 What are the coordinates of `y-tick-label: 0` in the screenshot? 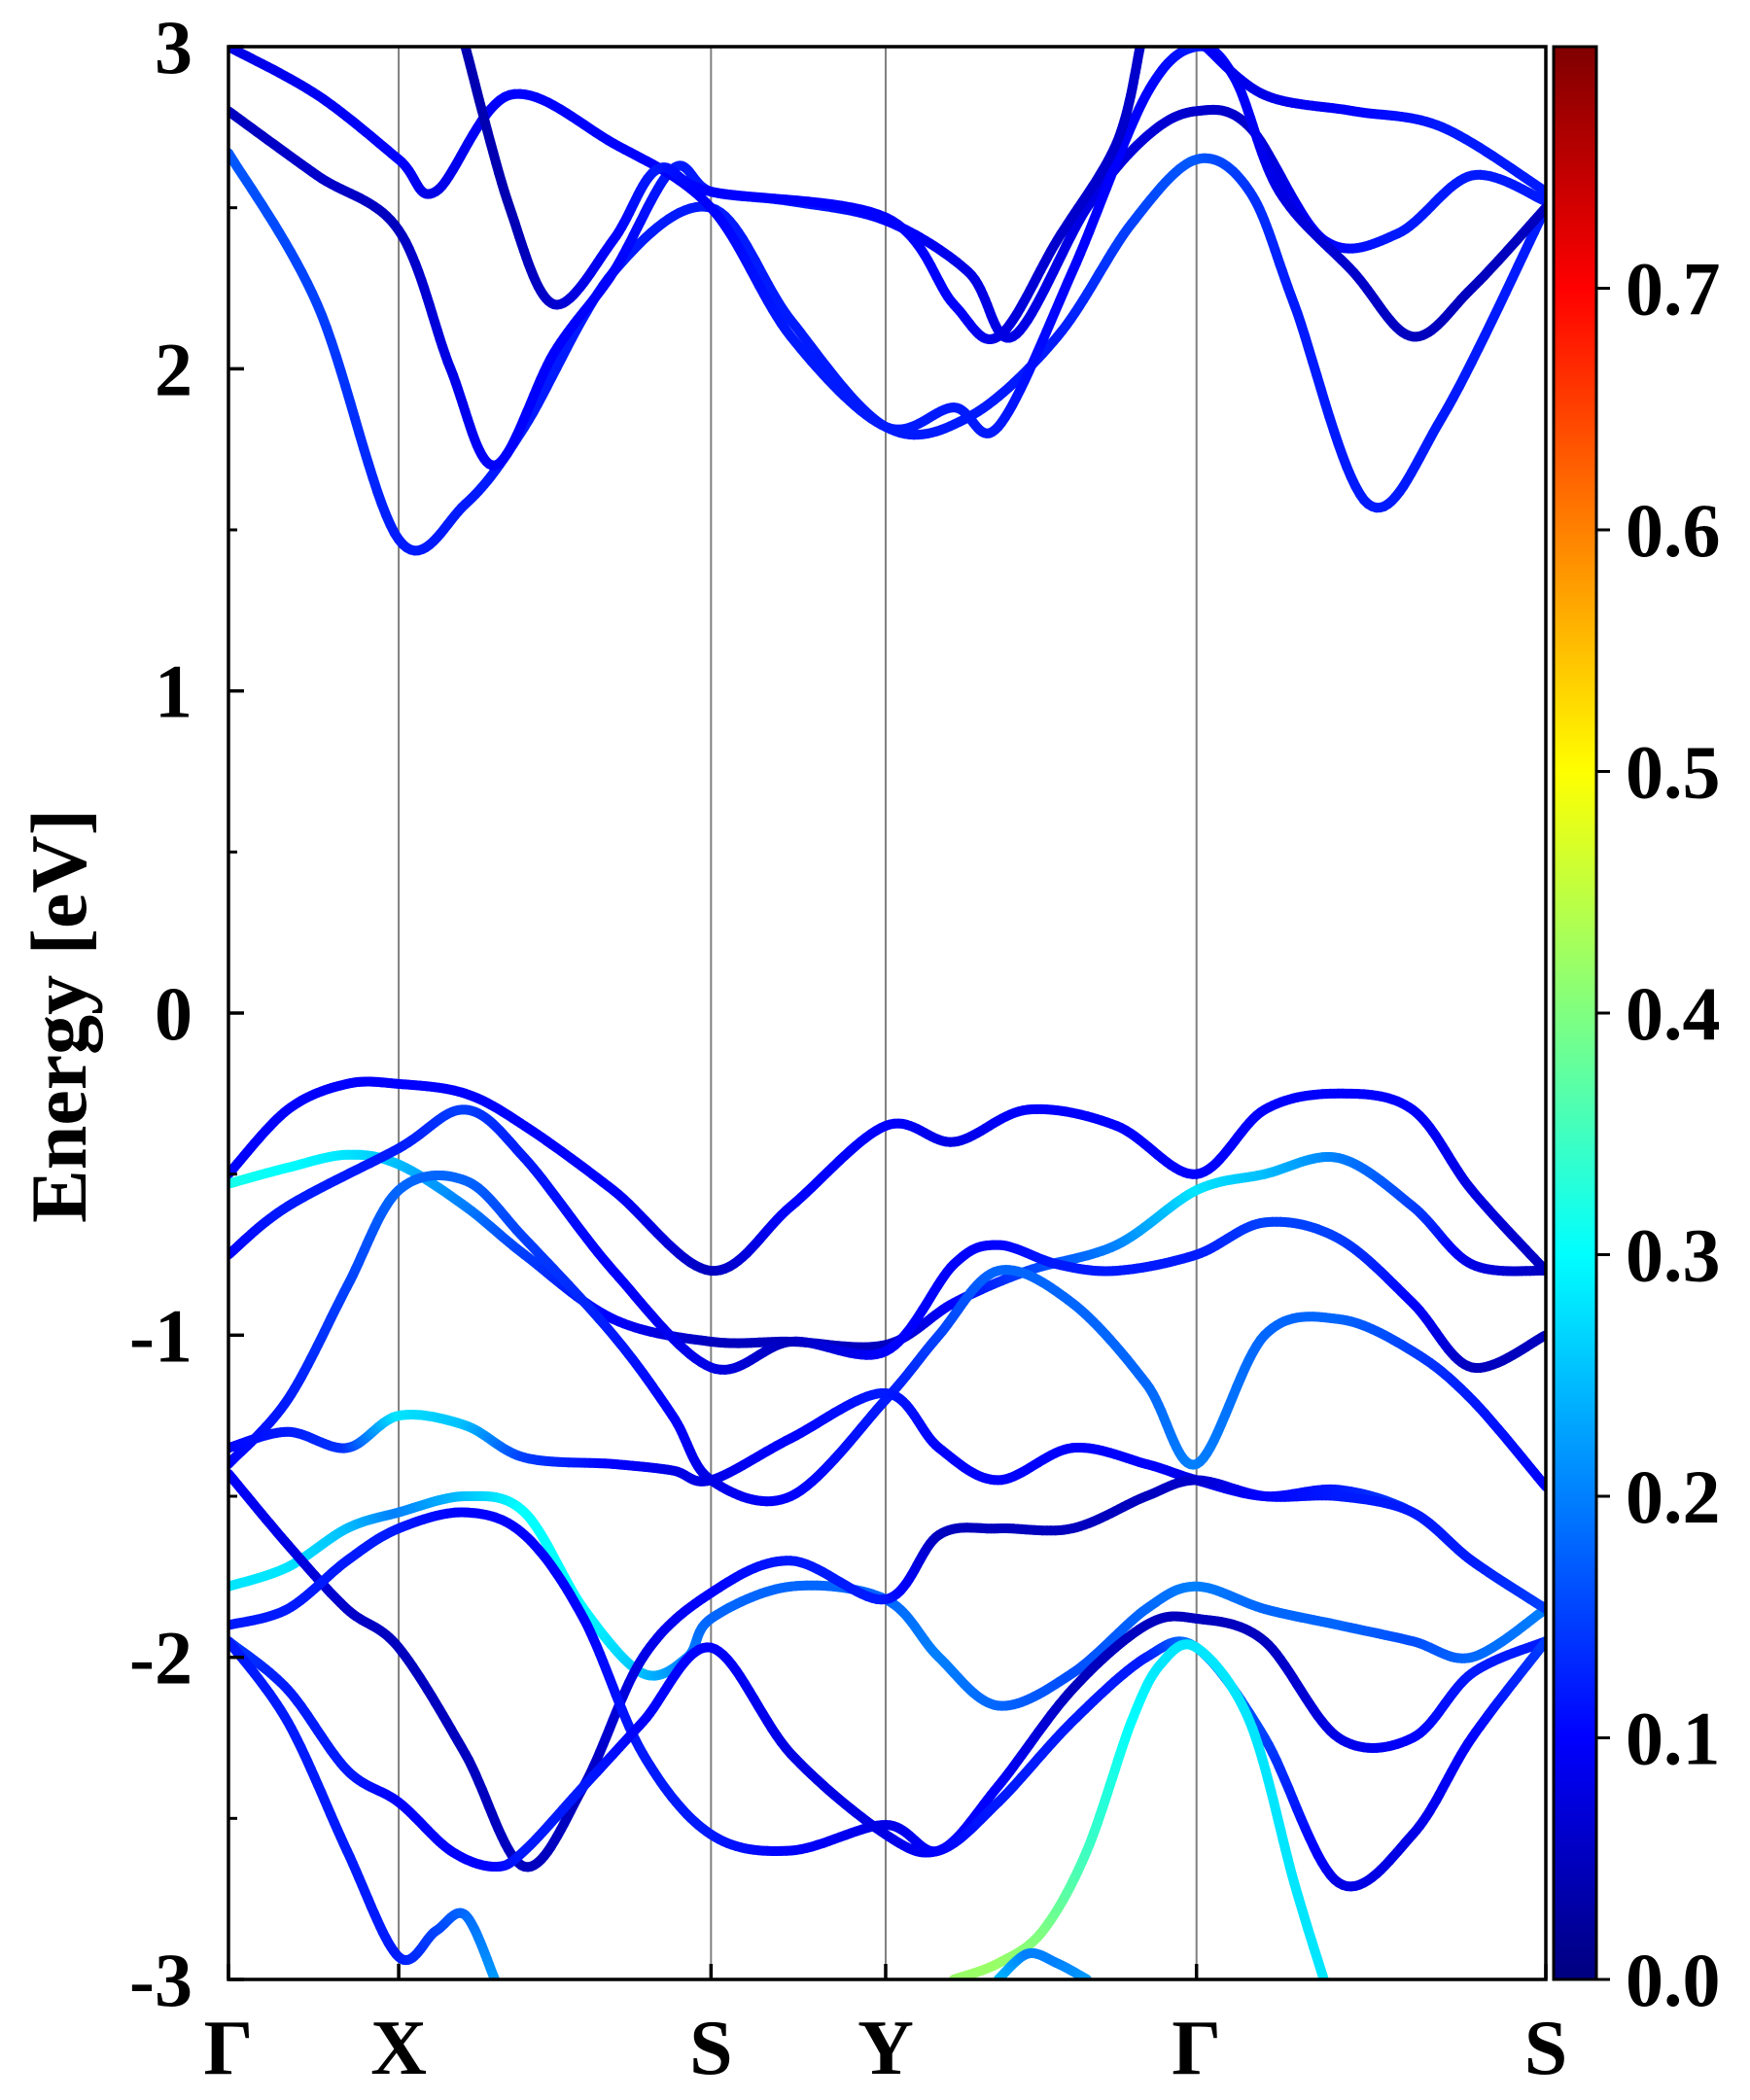 It's located at (173, 1013).